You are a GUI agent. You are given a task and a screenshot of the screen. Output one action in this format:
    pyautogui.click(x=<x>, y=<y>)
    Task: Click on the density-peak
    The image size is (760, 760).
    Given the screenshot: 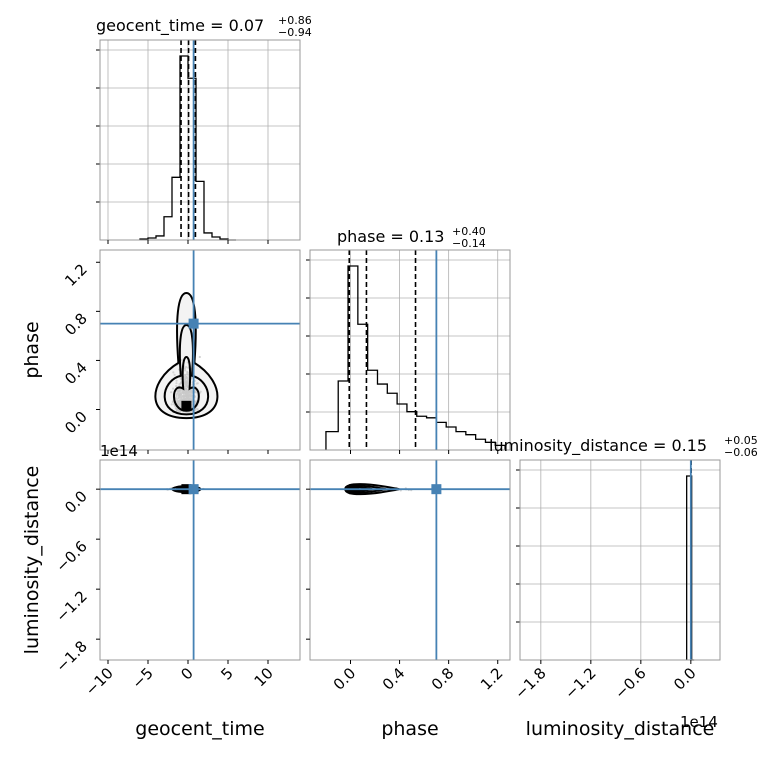 What is the action you would take?
    pyautogui.click(x=186, y=405)
    